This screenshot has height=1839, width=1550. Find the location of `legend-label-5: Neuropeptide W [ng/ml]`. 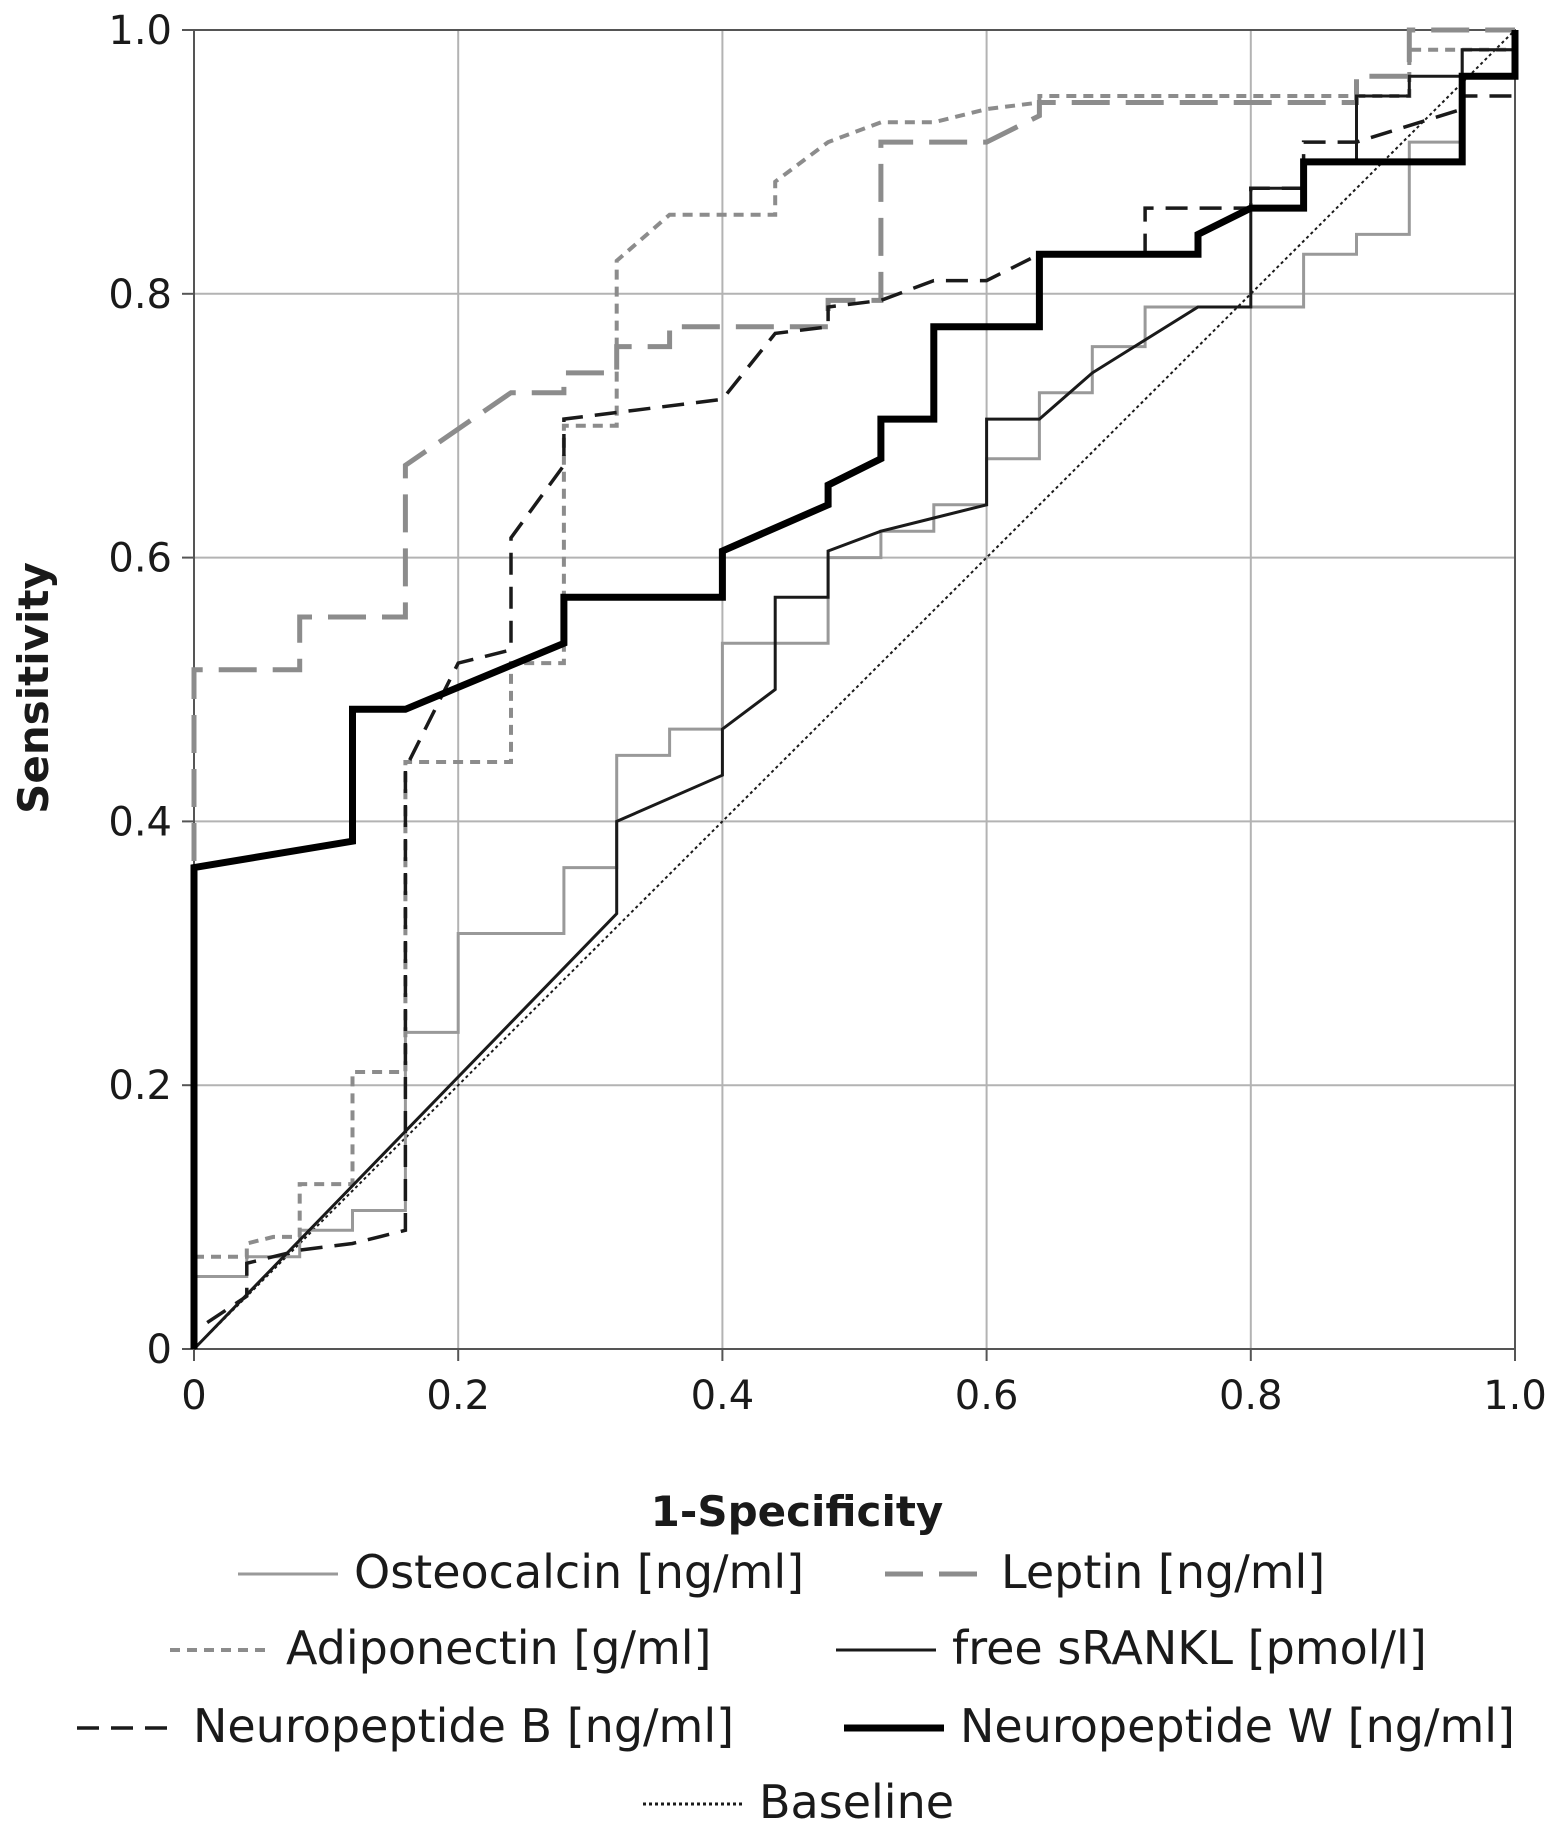

legend-label-5: Neuropeptide W [ng/ml] is located at coordinates (1237, 1726).